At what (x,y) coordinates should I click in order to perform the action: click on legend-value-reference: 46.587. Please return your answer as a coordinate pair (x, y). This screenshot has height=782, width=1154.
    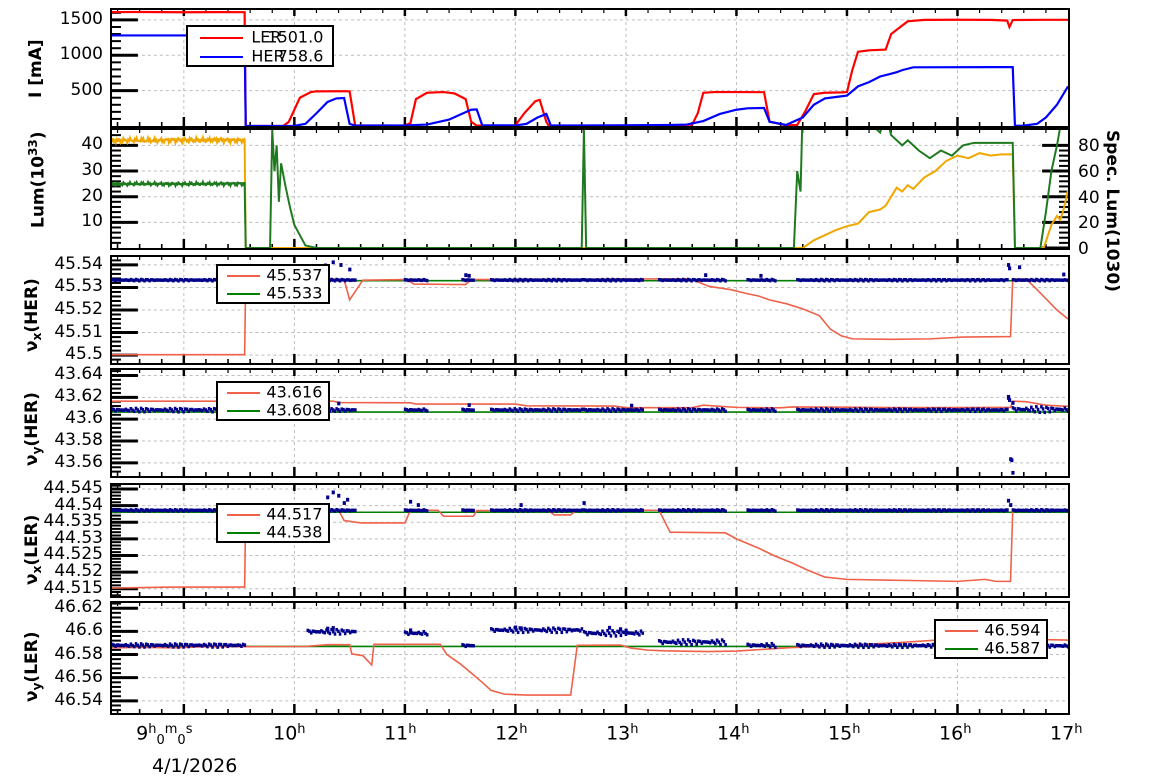
    Looking at the image, I should click on (1012, 648).